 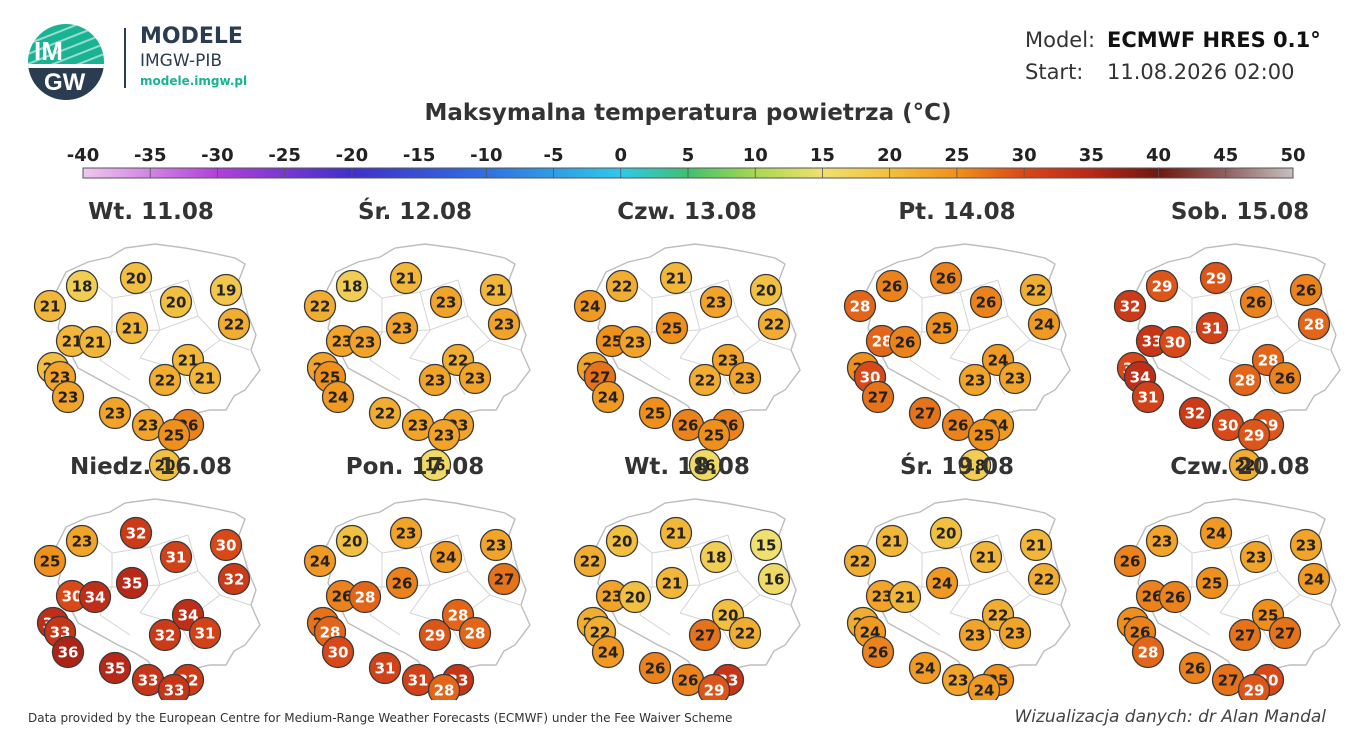 I want to click on city-marker: 24, so click(x=608, y=652).